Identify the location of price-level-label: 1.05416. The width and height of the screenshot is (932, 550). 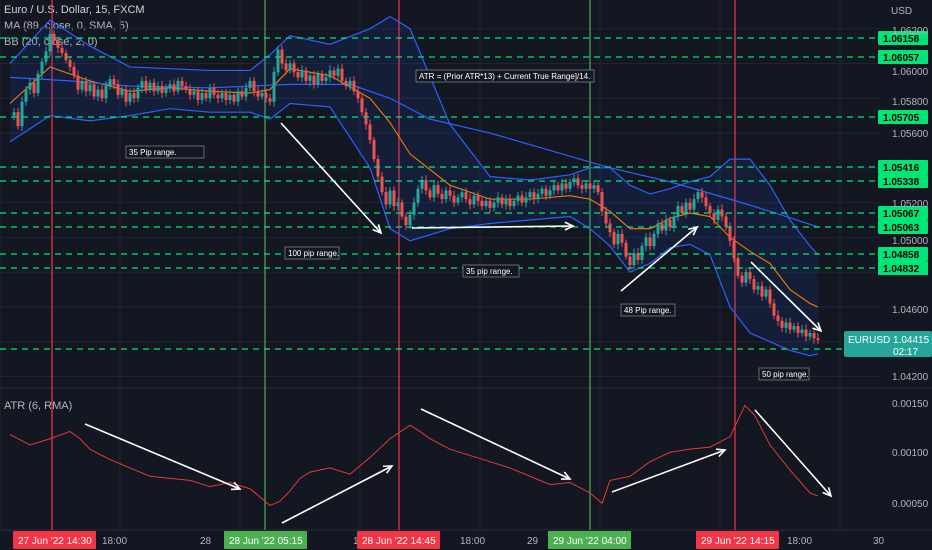
(901, 168).